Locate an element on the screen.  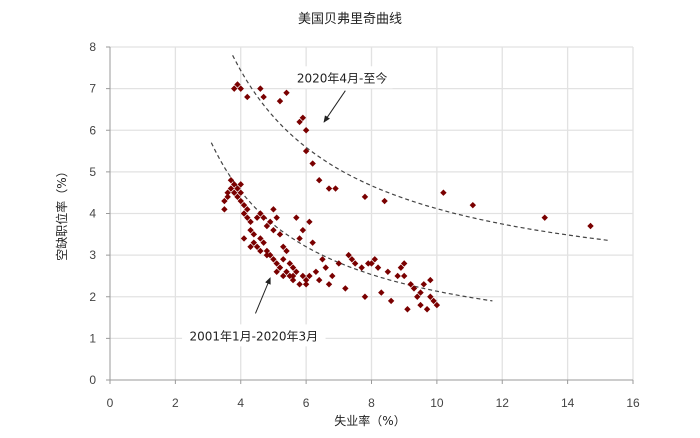
y-axis-label: 空缺职位率（%） is located at coordinates (61, 212).